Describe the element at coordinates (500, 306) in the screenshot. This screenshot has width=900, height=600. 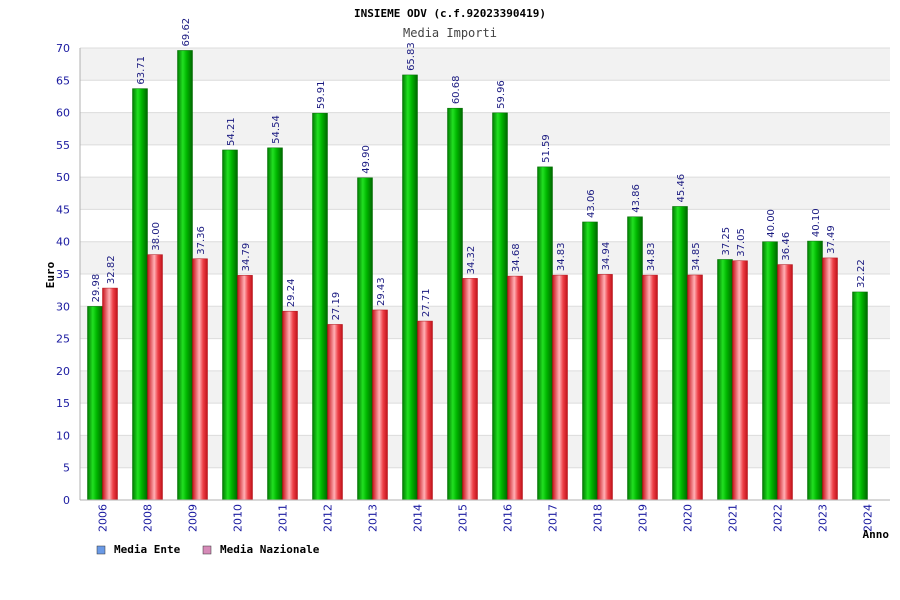
I see `bar-media-ente-2016` at that location.